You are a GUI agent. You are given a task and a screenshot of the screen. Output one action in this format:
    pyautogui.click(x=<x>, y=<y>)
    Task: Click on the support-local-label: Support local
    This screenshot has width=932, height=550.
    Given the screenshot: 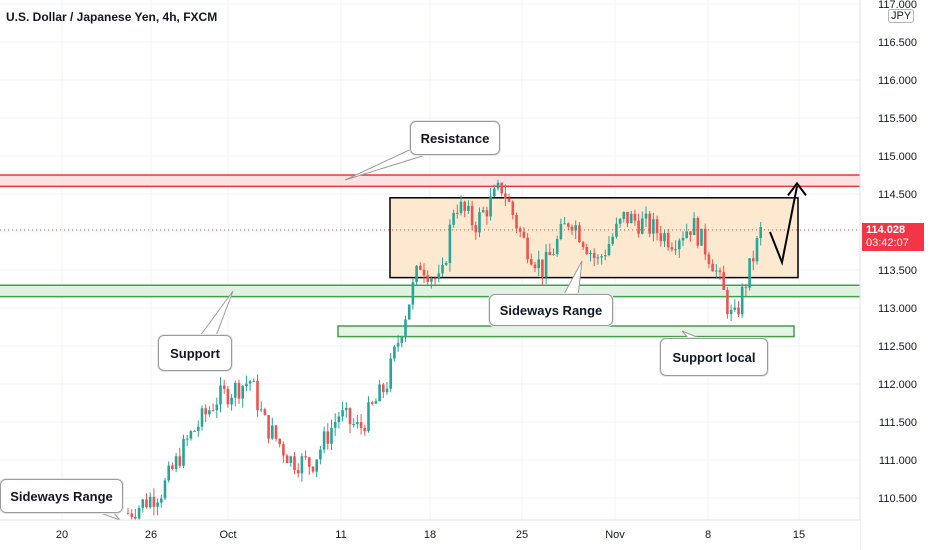 What is the action you would take?
    pyautogui.click(x=714, y=357)
    